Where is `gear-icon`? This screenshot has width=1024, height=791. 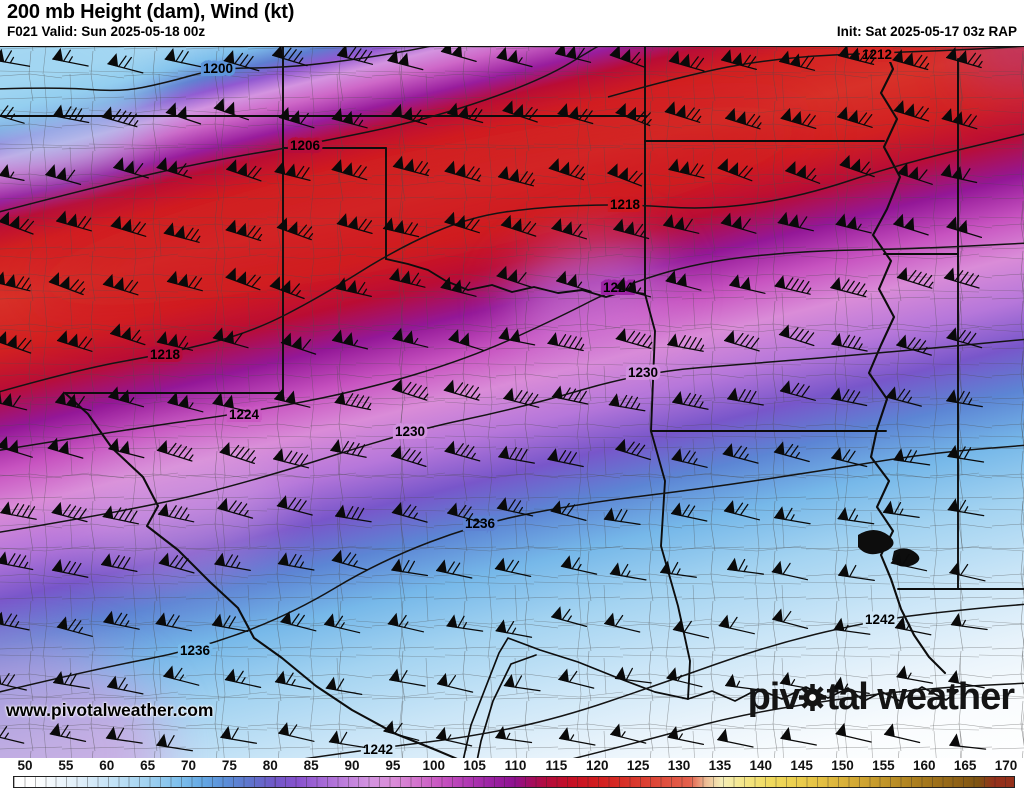
gear-icon is located at coordinates (813, 695).